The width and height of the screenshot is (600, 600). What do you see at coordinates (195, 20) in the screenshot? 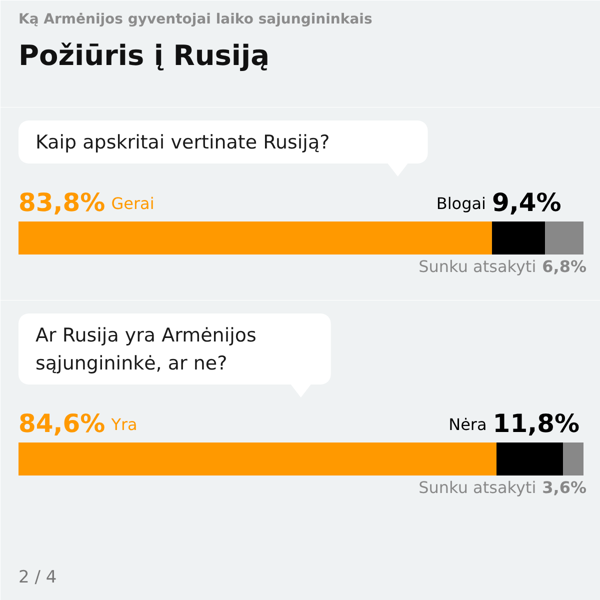
I see `text: Ką Armėnijos gyventojai laiko sajungininkais` at bounding box center [195, 20].